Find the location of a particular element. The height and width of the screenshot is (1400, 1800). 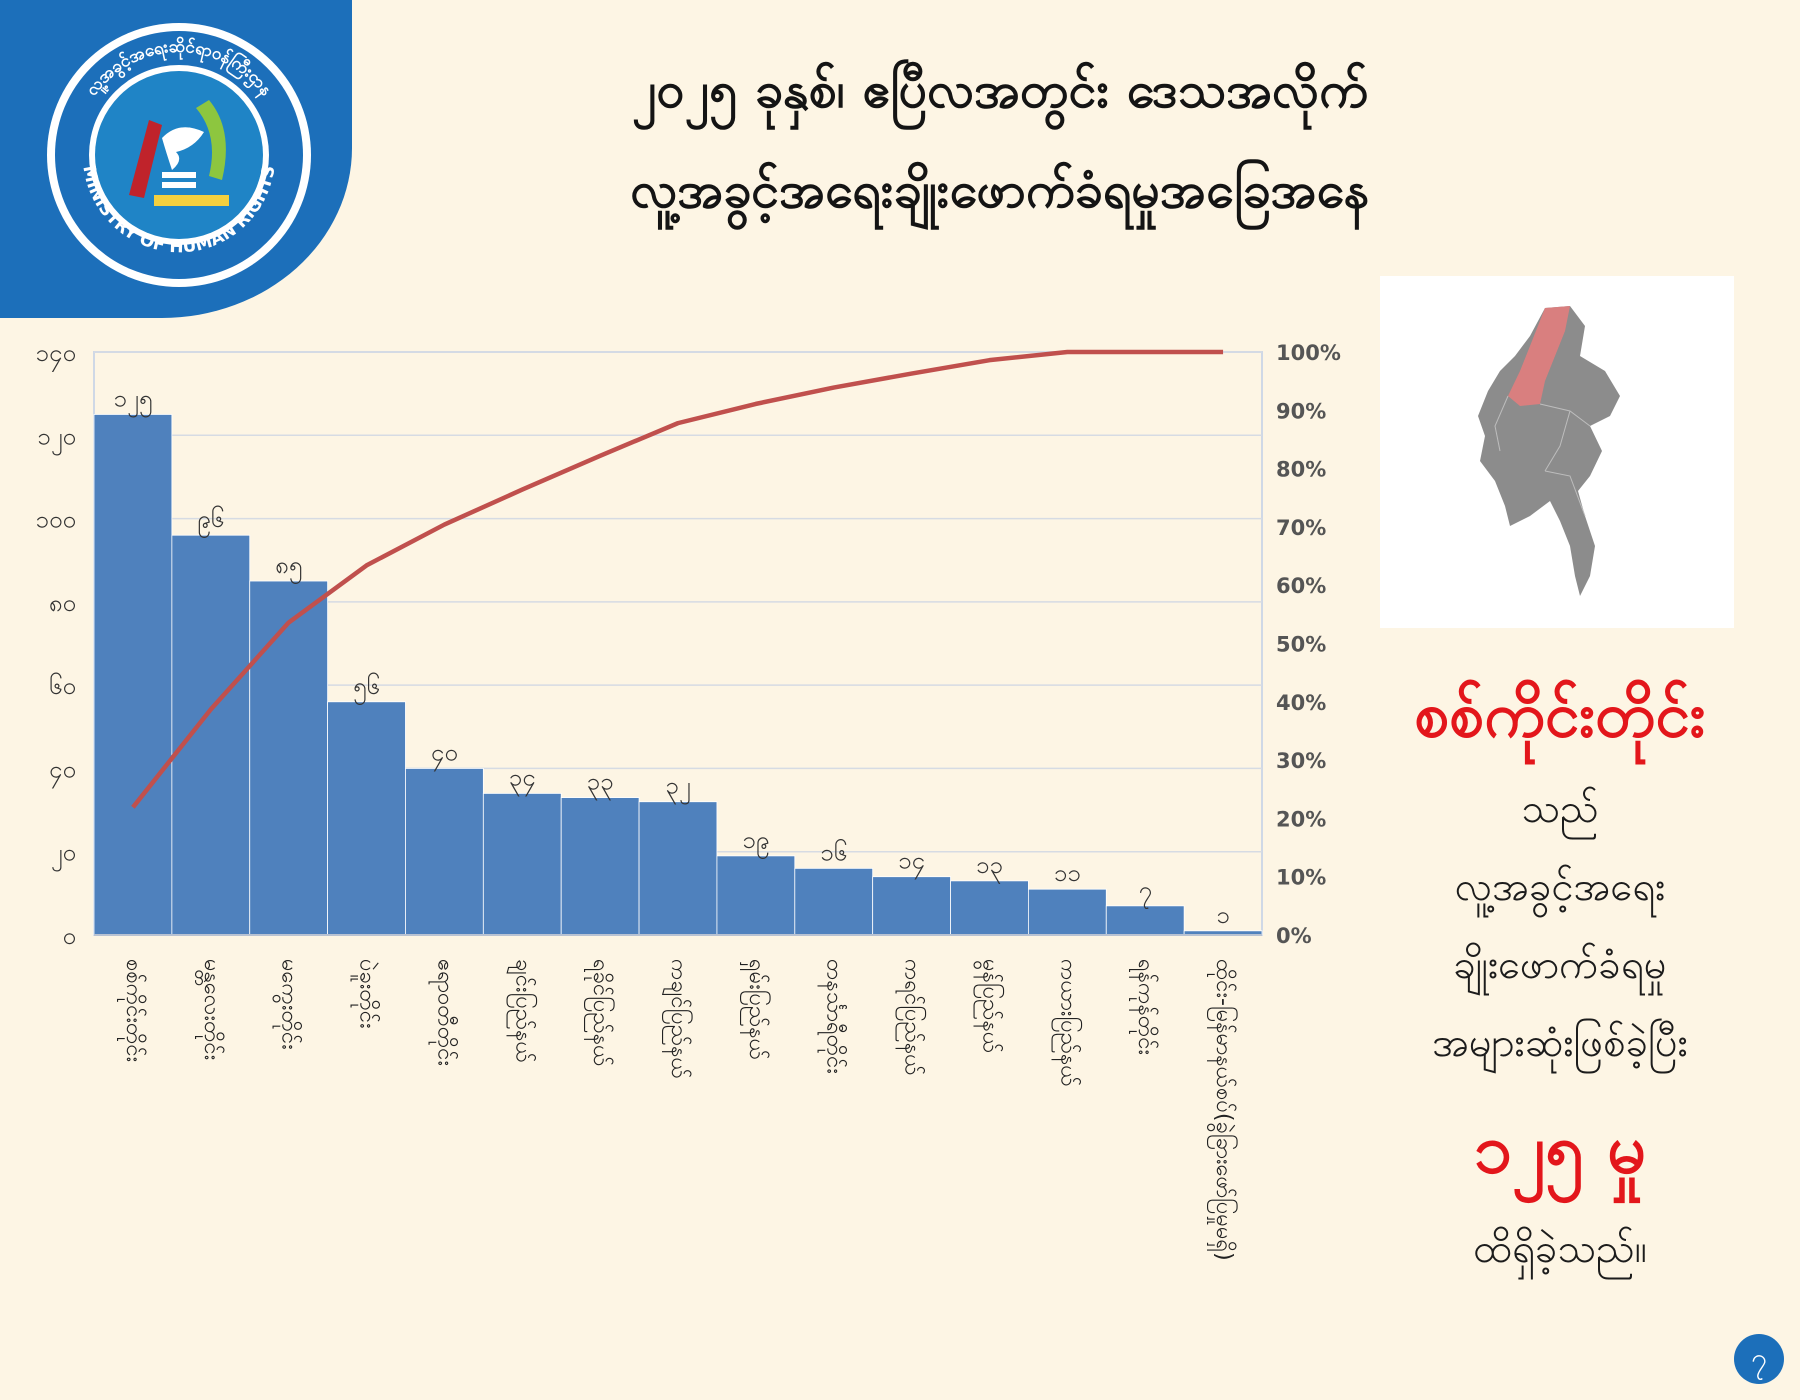

summary-line-1: သည် is located at coordinates (1560, 809).